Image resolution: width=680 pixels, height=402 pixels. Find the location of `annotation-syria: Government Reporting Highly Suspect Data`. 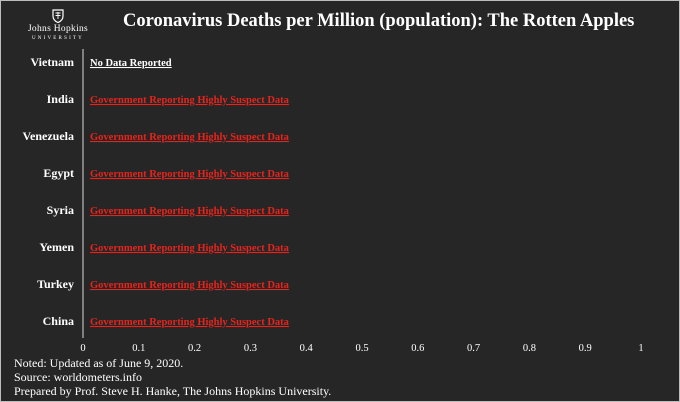

annotation-syria: Government Reporting Highly Suspect Data is located at coordinates (190, 211).